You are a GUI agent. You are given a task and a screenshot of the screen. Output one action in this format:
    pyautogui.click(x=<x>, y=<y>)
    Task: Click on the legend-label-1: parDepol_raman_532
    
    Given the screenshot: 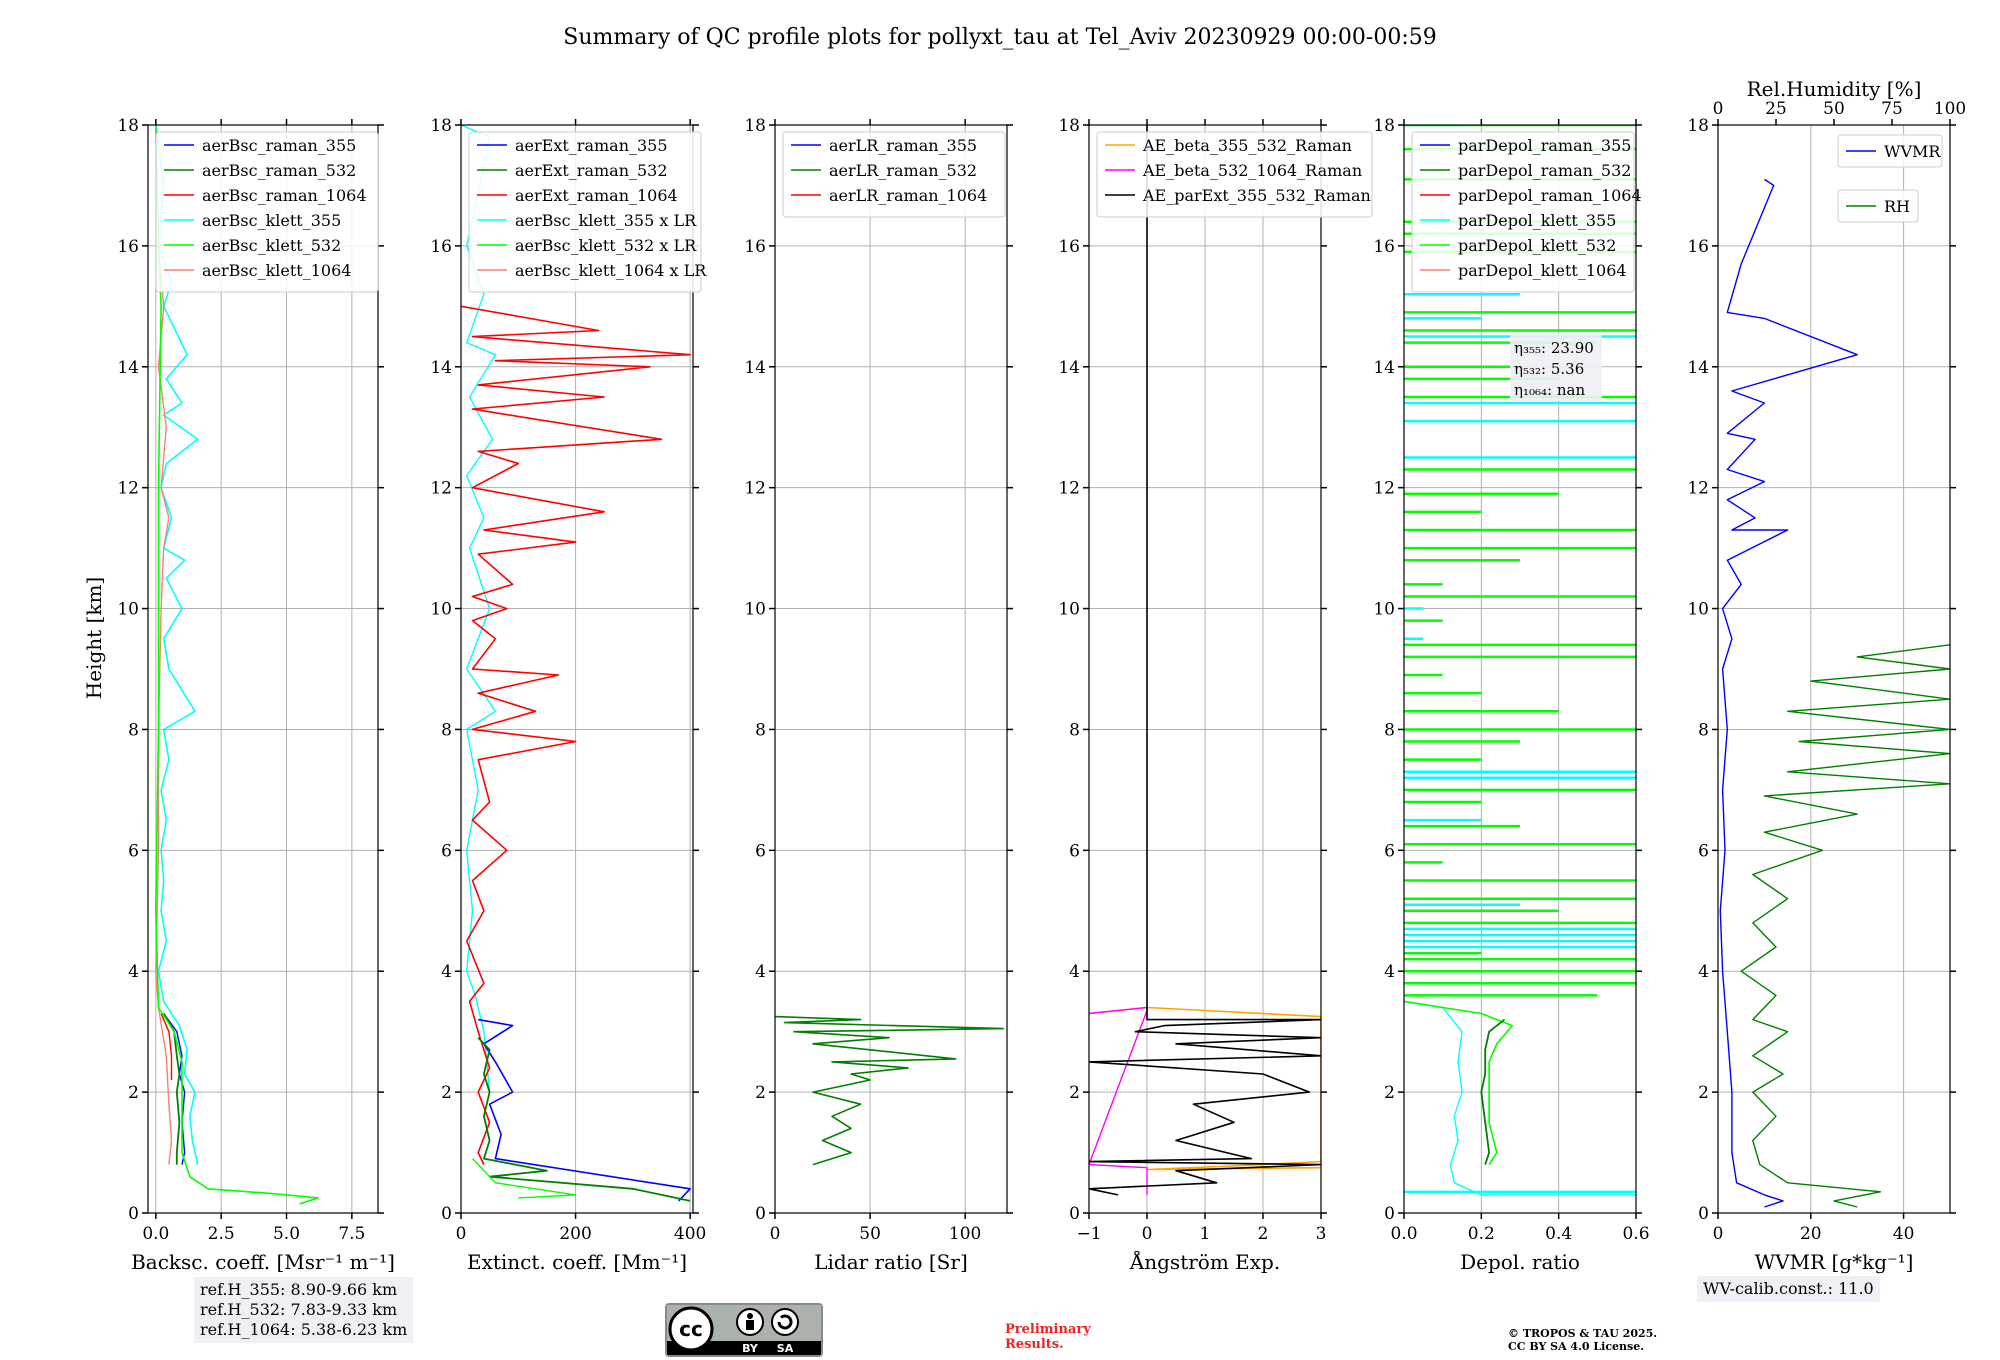 What is the action you would take?
    pyautogui.click(x=1544, y=170)
    